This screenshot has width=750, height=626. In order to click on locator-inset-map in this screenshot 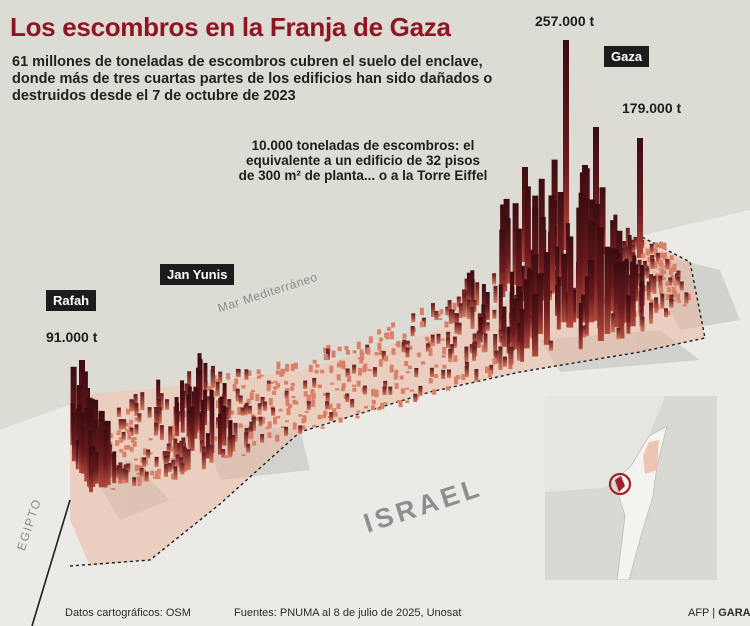, I will do `click(631, 488)`.